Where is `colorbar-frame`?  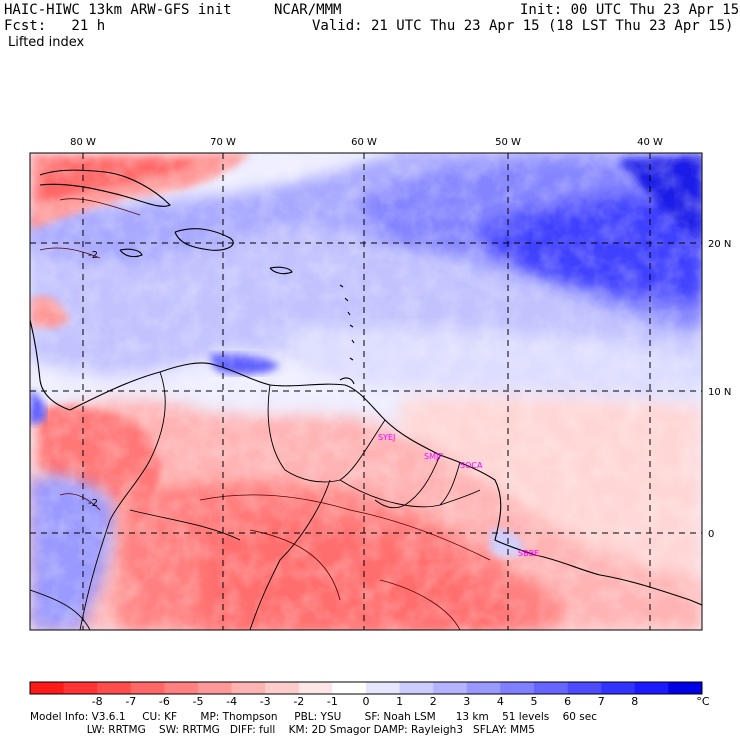
colorbar-frame is located at coordinates (366, 688).